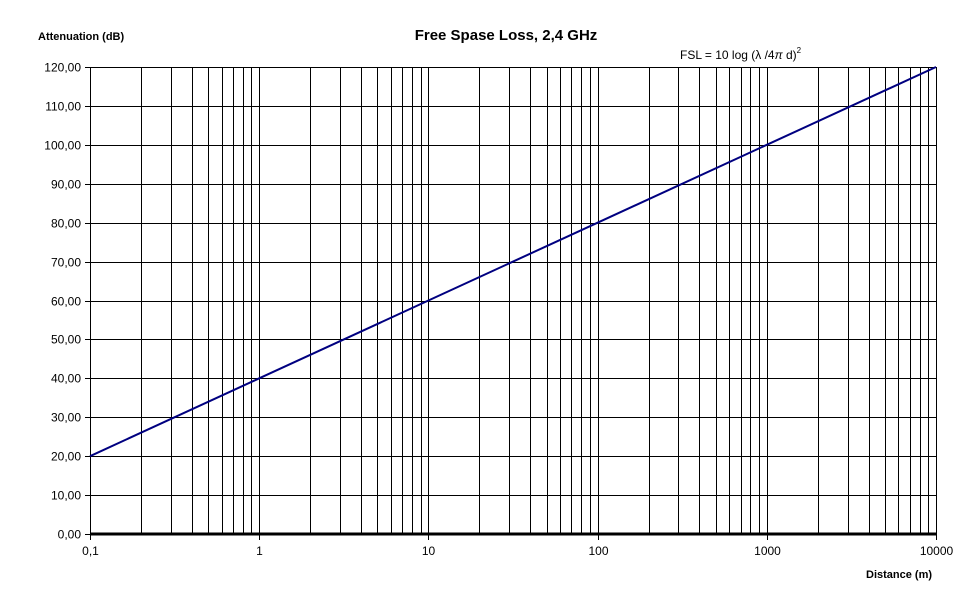 The height and width of the screenshot is (604, 970). What do you see at coordinates (899, 575) in the screenshot?
I see `x-axis-label: Distance (m)` at bounding box center [899, 575].